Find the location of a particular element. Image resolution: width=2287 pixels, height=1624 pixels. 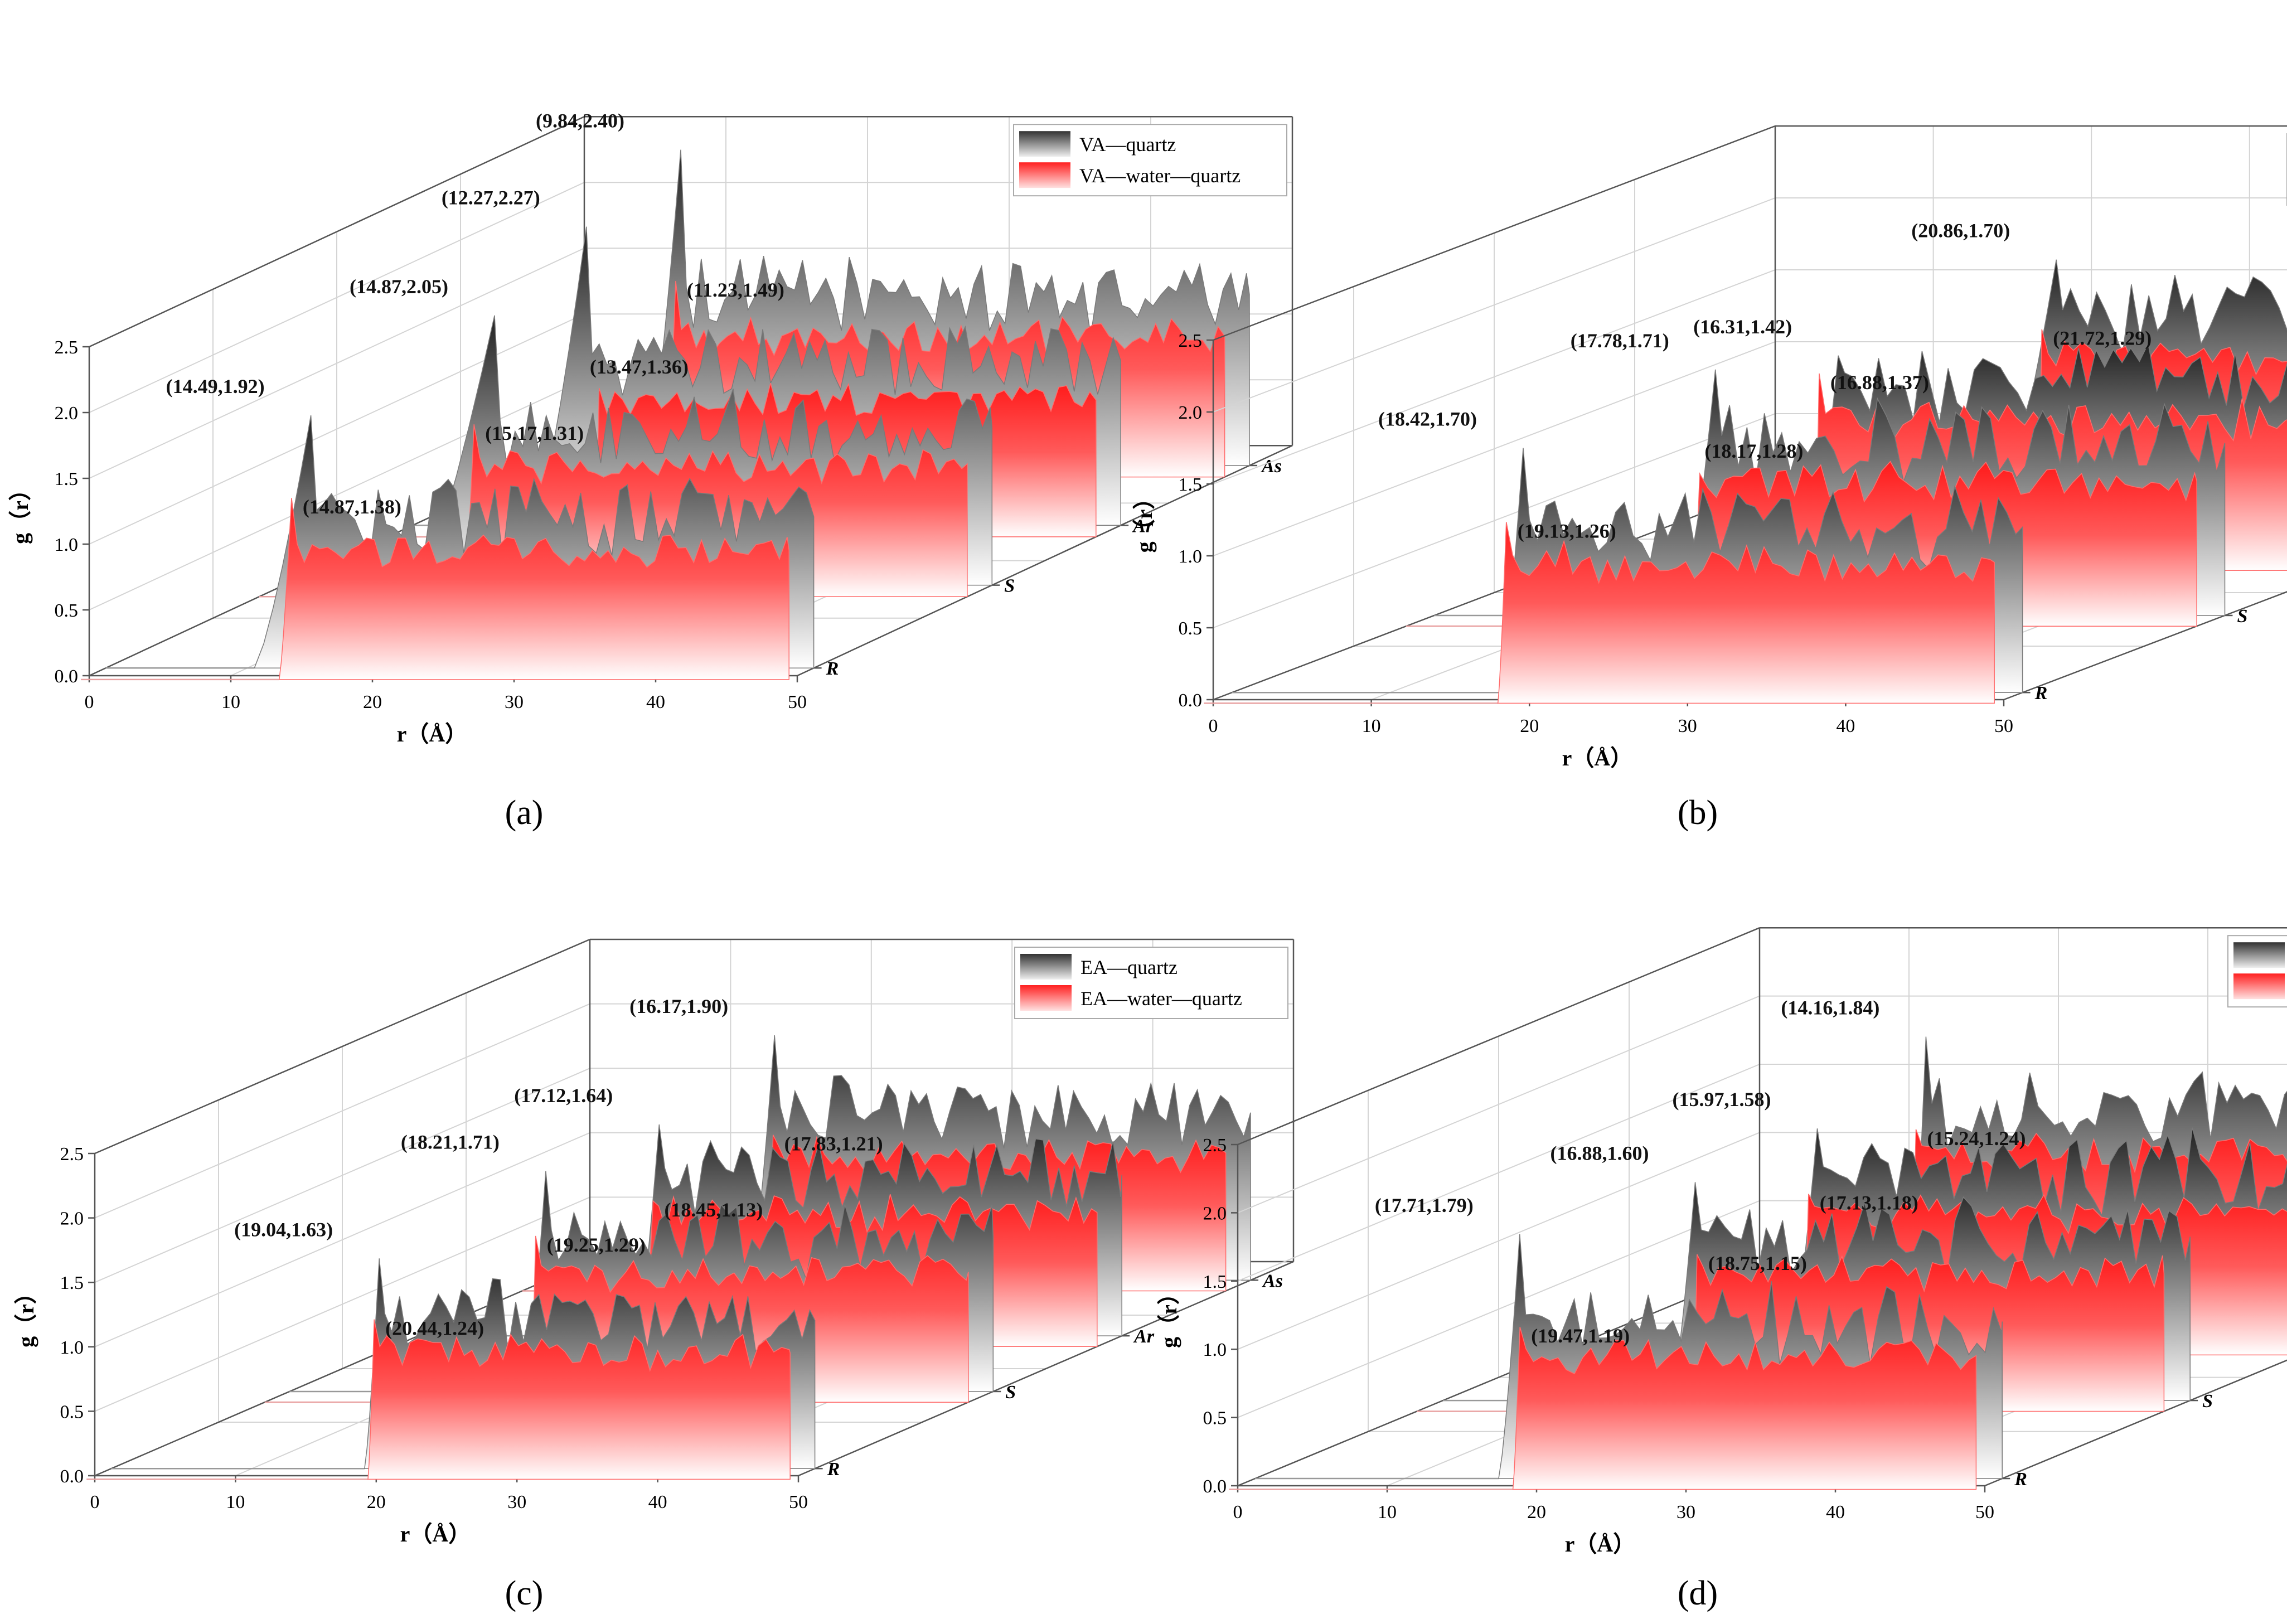

peak-annotation: (15.24,1.24) is located at coordinates (1976, 1138).